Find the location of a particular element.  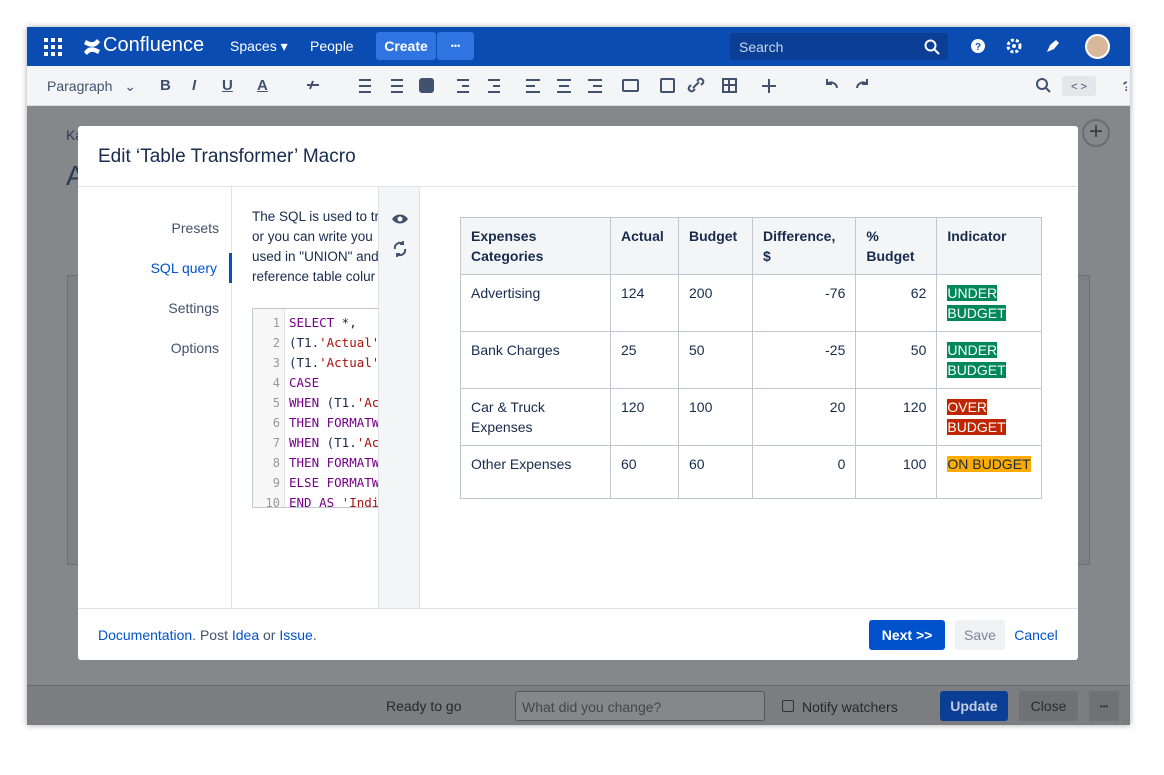

table-cell: 124 is located at coordinates (644, 303).